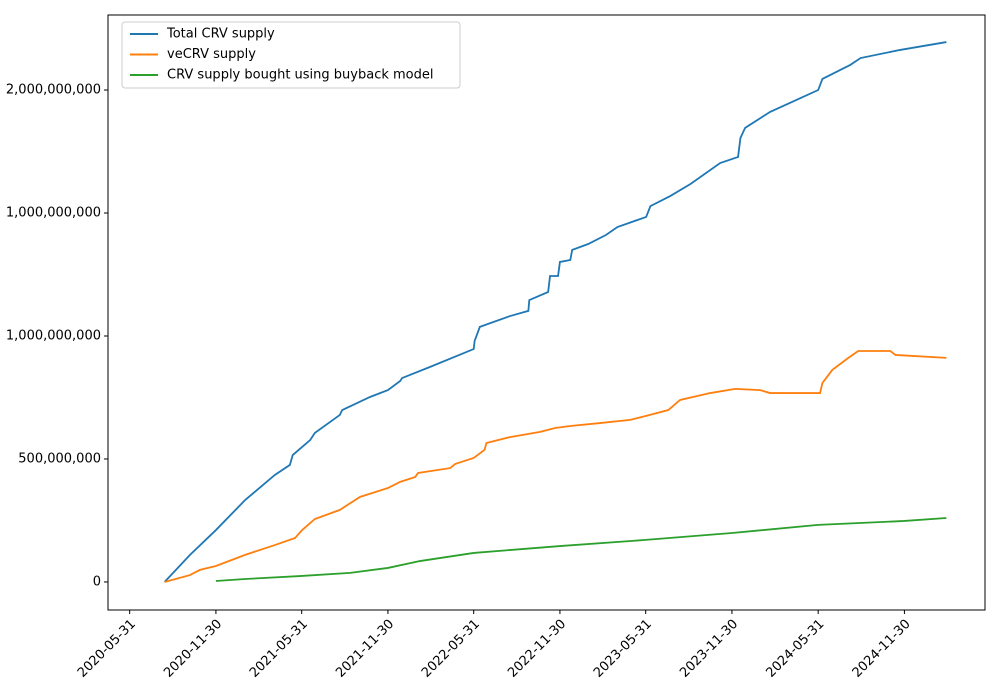 This screenshot has width=1000, height=700. What do you see at coordinates (709, 649) in the screenshot?
I see `x-tick-label: 2023-11-30` at bounding box center [709, 649].